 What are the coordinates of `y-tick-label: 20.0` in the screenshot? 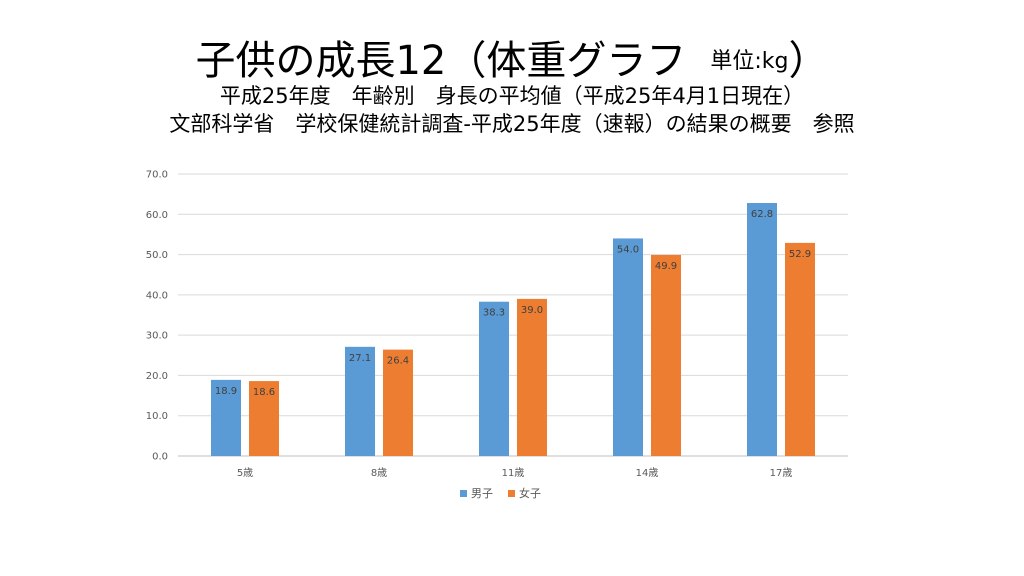 It's located at (157, 376).